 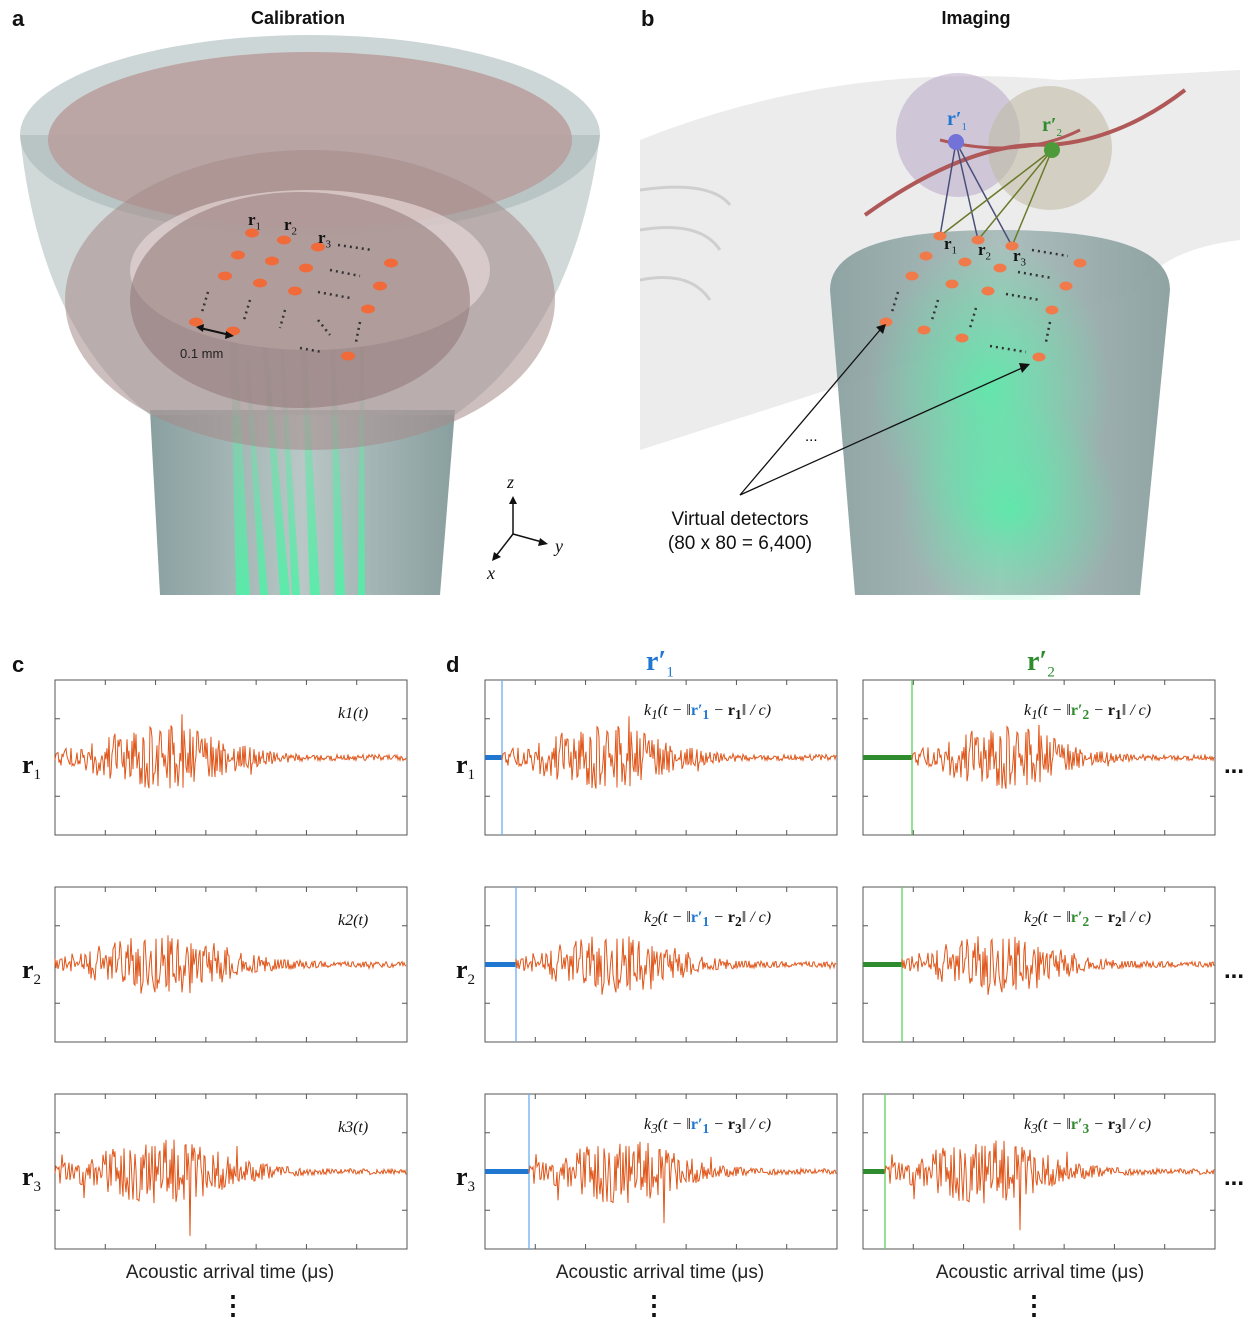 I want to click on shifted-kernel-2-3: k3(t − ‖r′3 − r3‖ / c), so click(x=1088, y=1127).